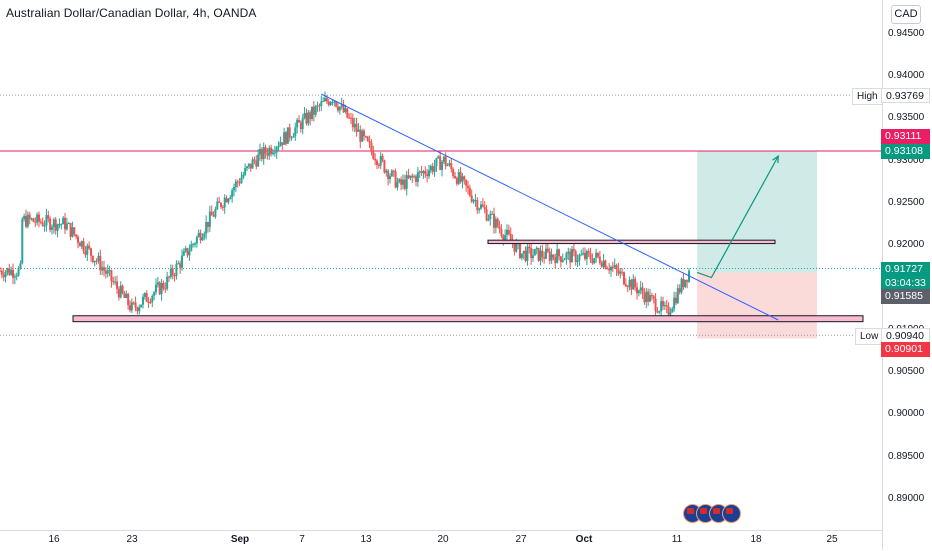 The width and height of the screenshot is (932, 551). I want to click on current-price-label: 0.91727, so click(905, 269).